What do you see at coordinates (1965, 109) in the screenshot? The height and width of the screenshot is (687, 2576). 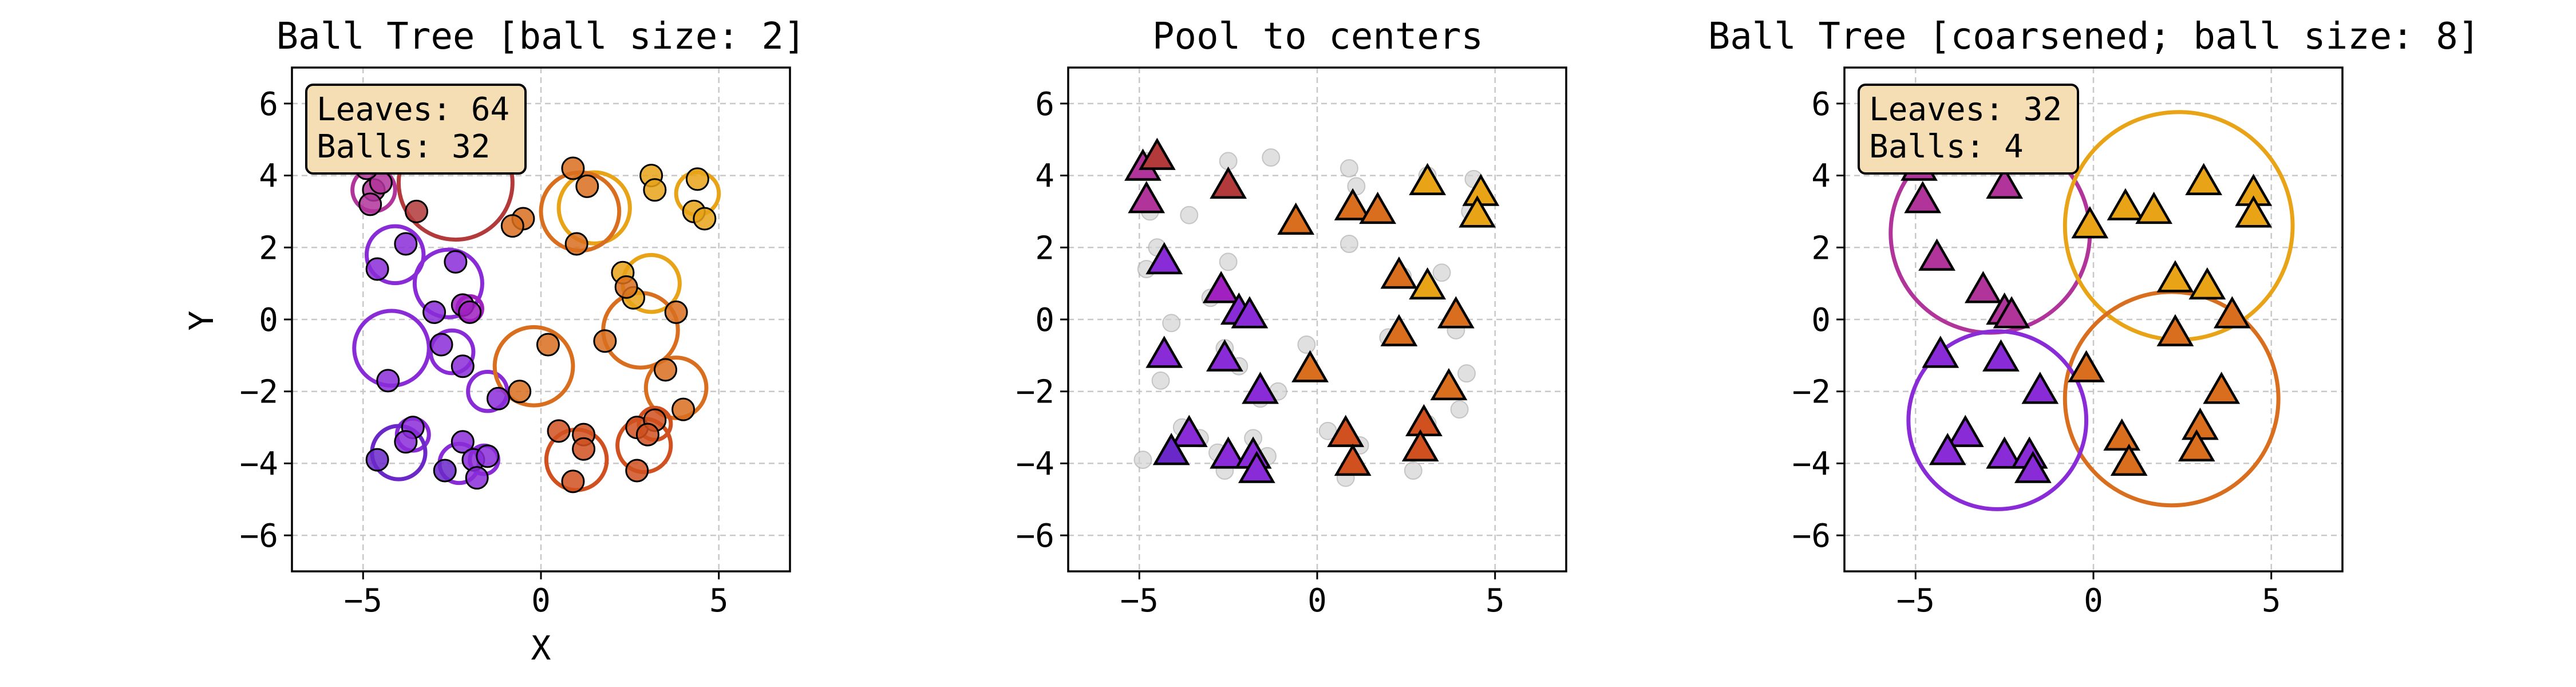 I see `panel-3-info-leaves: Leaves: 32` at bounding box center [1965, 109].